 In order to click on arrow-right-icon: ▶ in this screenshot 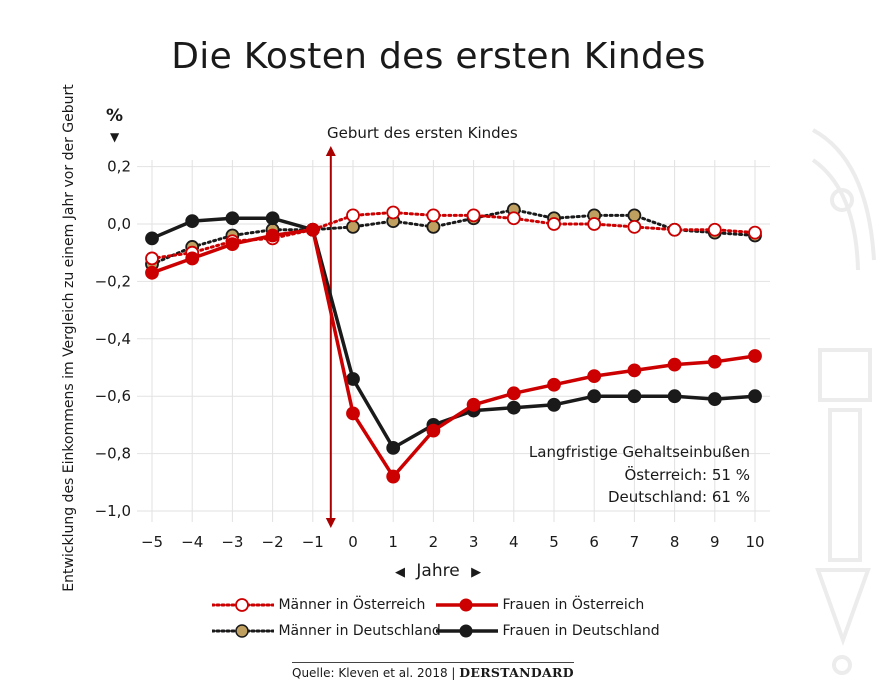, I will do `click(476, 572)`.